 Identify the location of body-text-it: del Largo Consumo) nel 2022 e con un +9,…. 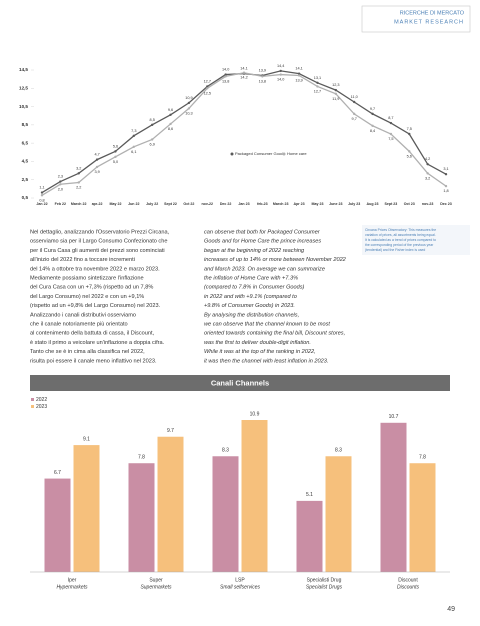
(87, 297).